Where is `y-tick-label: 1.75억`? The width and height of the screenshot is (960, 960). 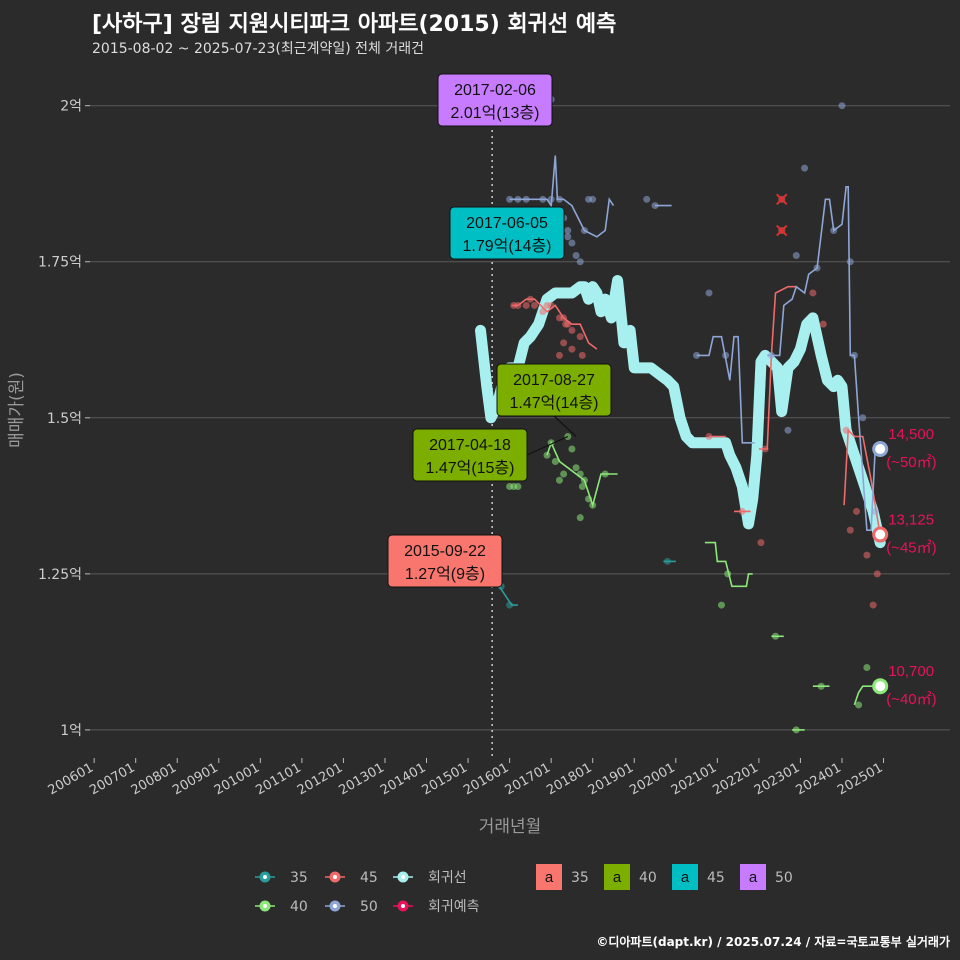 y-tick-label: 1.75억 is located at coordinates (60, 263).